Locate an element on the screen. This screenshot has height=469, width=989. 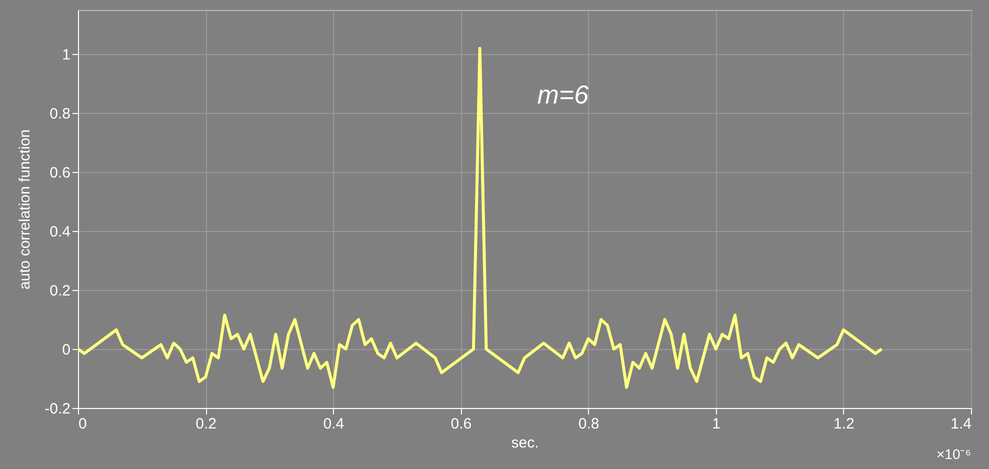
x-tick-label: 0 is located at coordinates (82, 424).